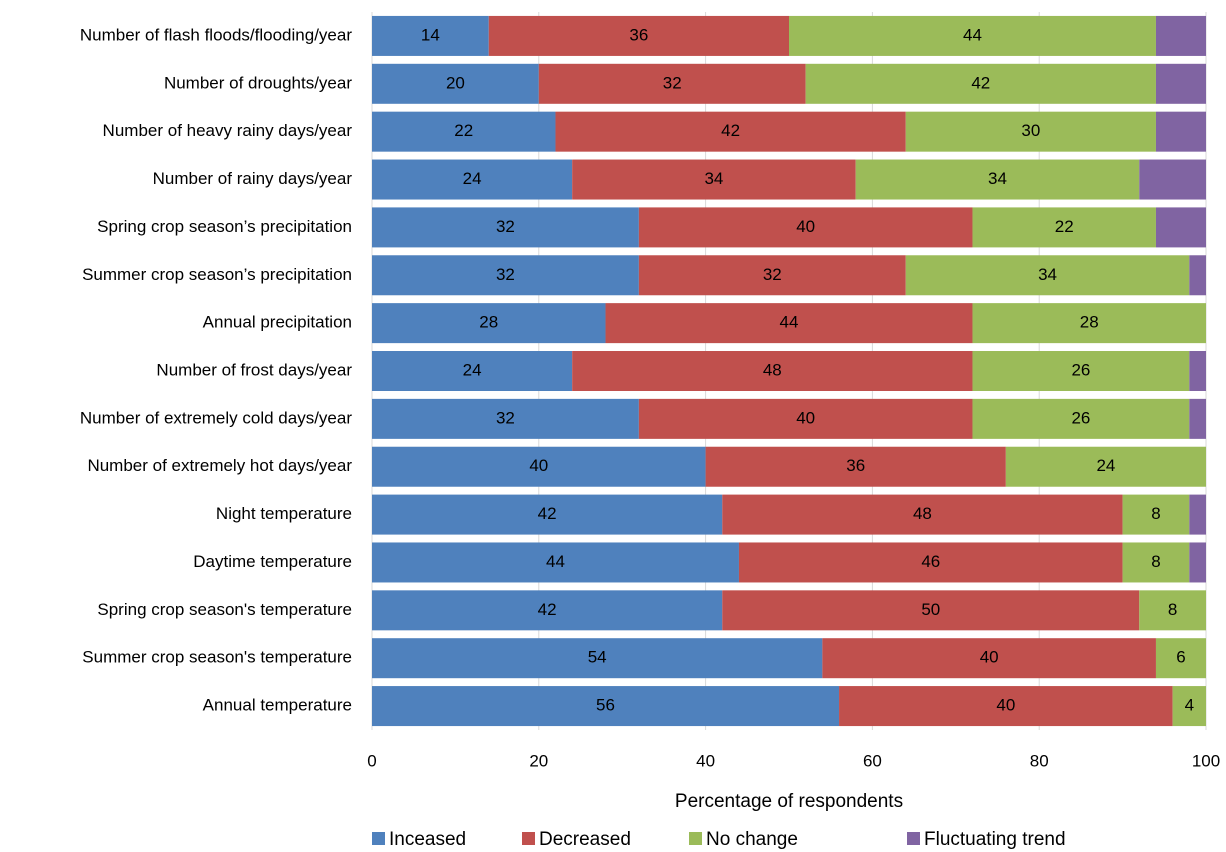 The image size is (1226, 852). What do you see at coordinates (789, 801) in the screenshot?
I see `x-axis-title: Percentage of respondents` at bounding box center [789, 801].